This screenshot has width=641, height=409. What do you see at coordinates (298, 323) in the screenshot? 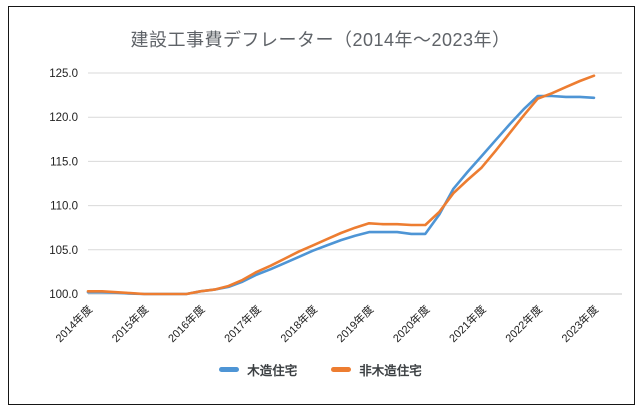
I see `x-tick-label: 2018年度` at bounding box center [298, 323].